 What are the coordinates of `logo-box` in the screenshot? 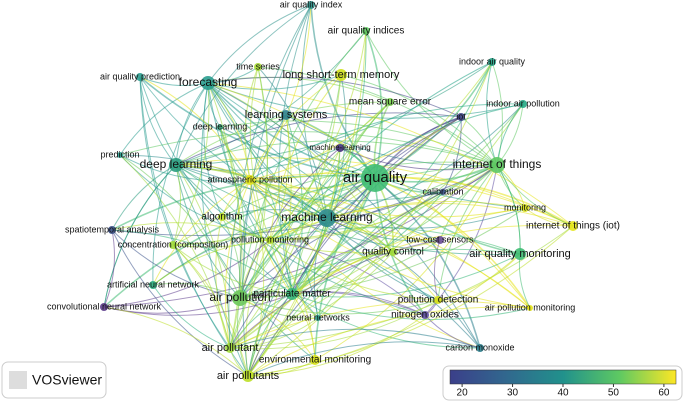 It's located at (54, 380).